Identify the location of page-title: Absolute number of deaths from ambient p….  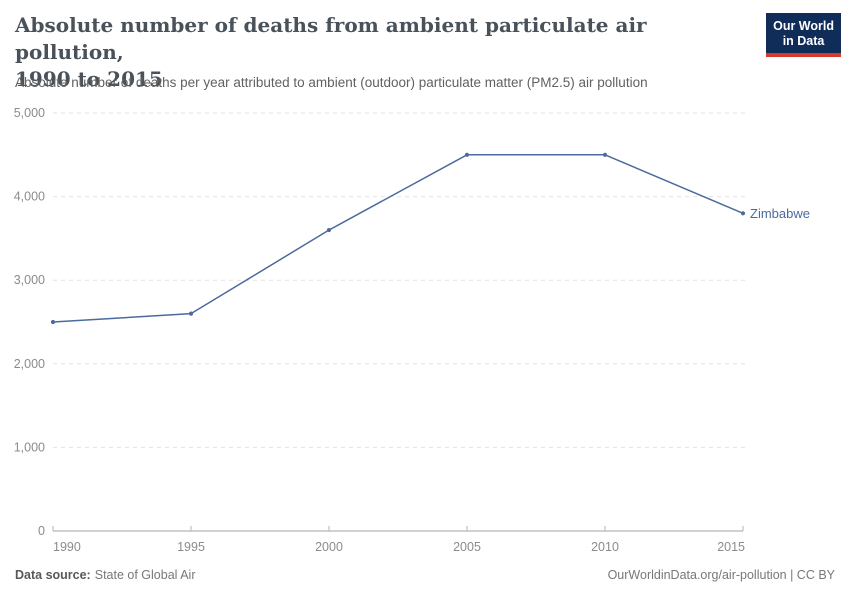
(380, 52).